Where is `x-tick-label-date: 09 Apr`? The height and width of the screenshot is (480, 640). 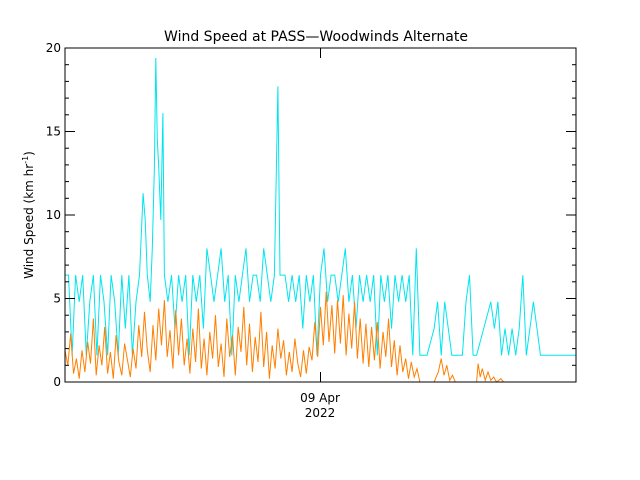 x-tick-label-date: 09 Apr is located at coordinates (320, 398).